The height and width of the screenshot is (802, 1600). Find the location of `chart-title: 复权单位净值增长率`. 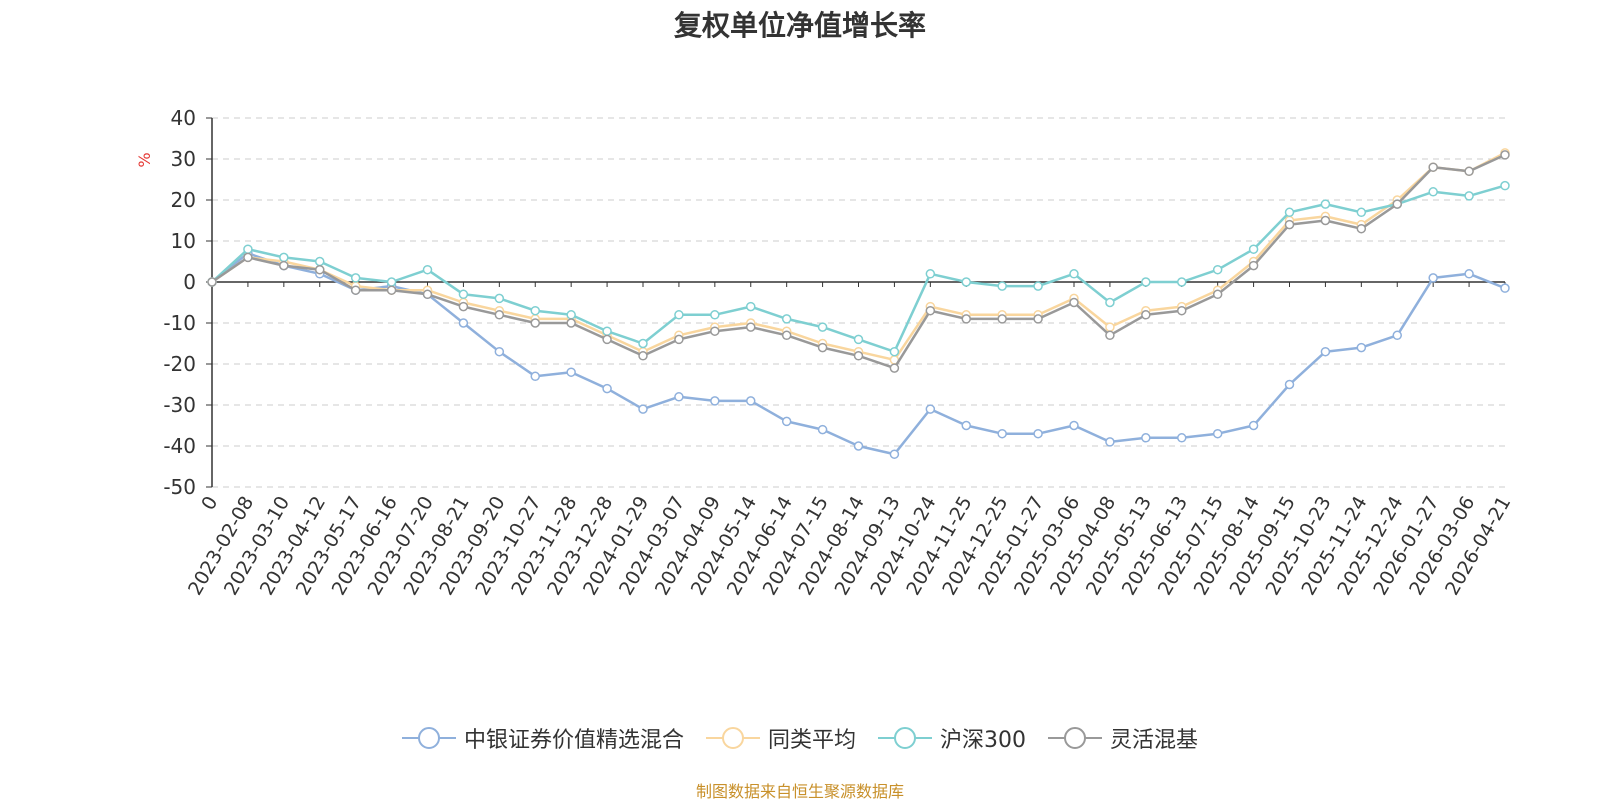

chart-title: 复权单位净值增长率 is located at coordinates (799, 25).